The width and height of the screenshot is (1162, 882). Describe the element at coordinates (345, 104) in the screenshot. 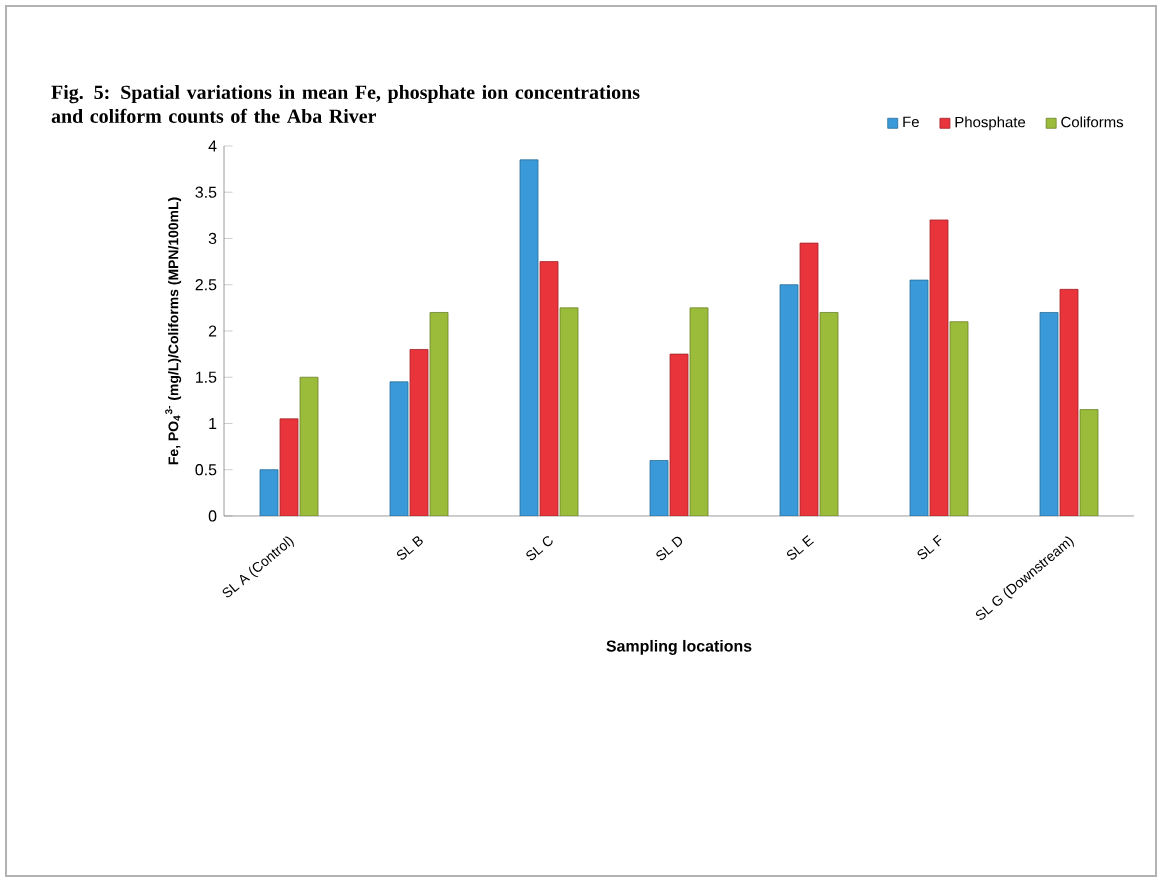

I see `chart-title: Fig. 5: Spatial variations in mean Fe, phosphate ion concentrations and coliform counts of the Aba River` at that location.